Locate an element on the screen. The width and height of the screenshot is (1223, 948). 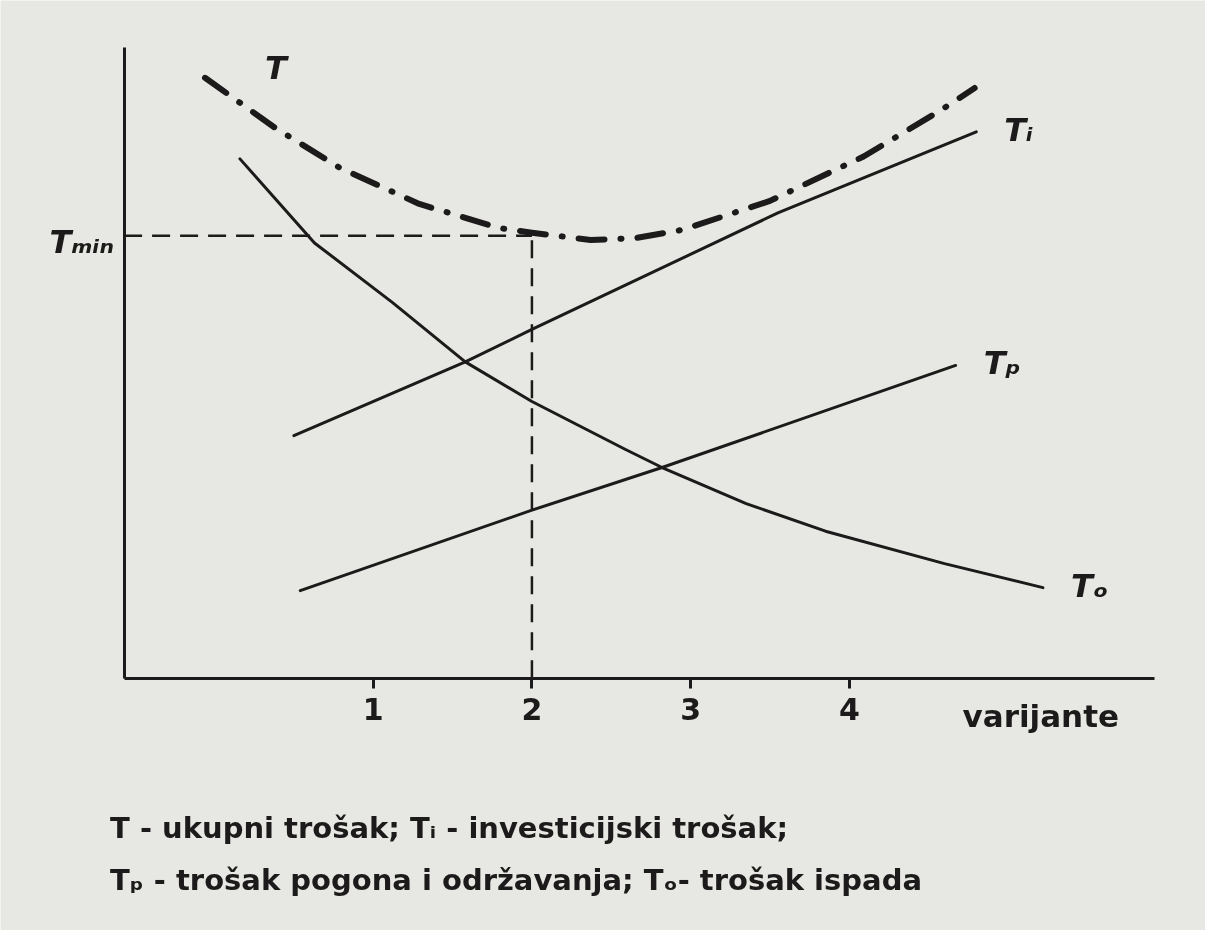
x-axis-title: varijante is located at coordinates (1041, 716).